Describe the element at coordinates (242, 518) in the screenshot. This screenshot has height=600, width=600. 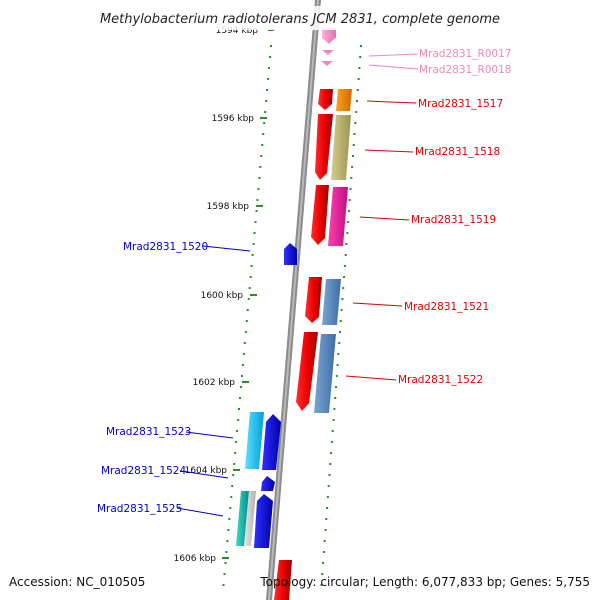
I see `category-block-teal` at that location.